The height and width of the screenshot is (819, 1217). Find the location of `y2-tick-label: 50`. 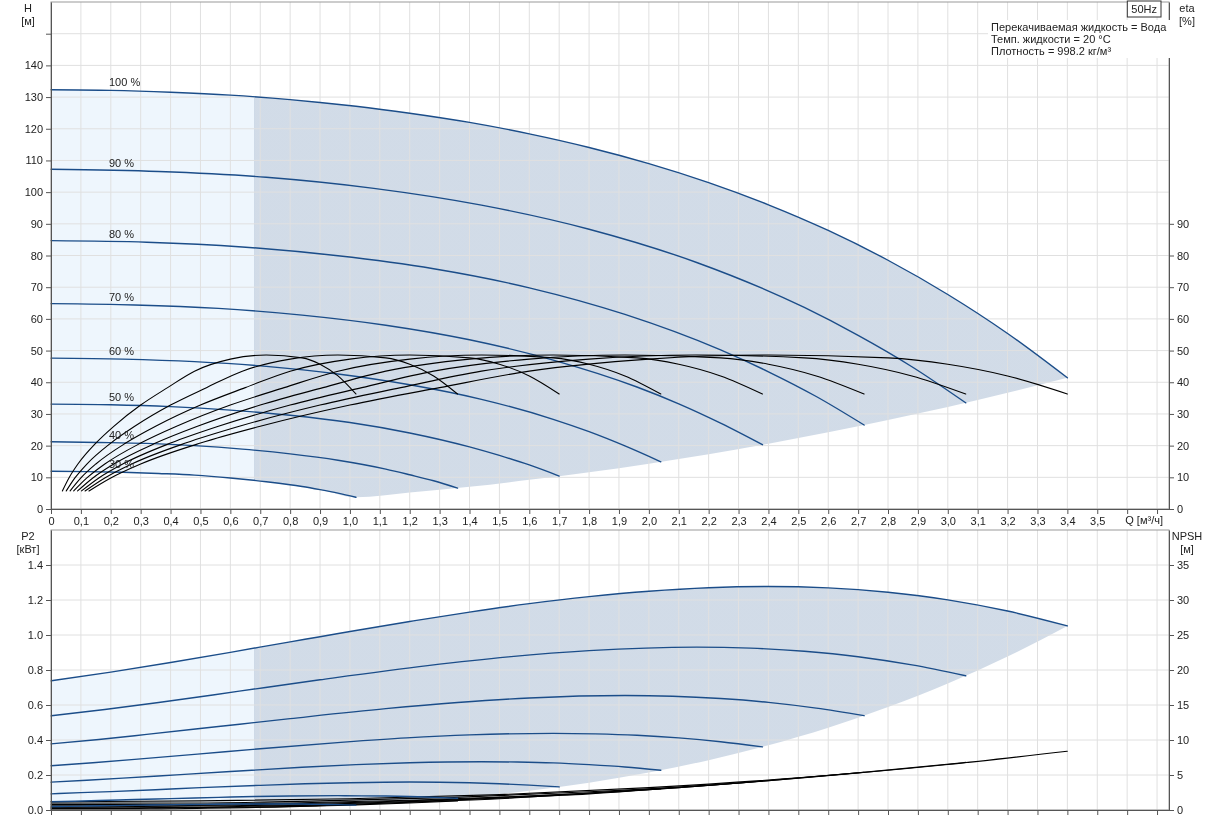

y2-tick-label: 50 is located at coordinates (1183, 350).